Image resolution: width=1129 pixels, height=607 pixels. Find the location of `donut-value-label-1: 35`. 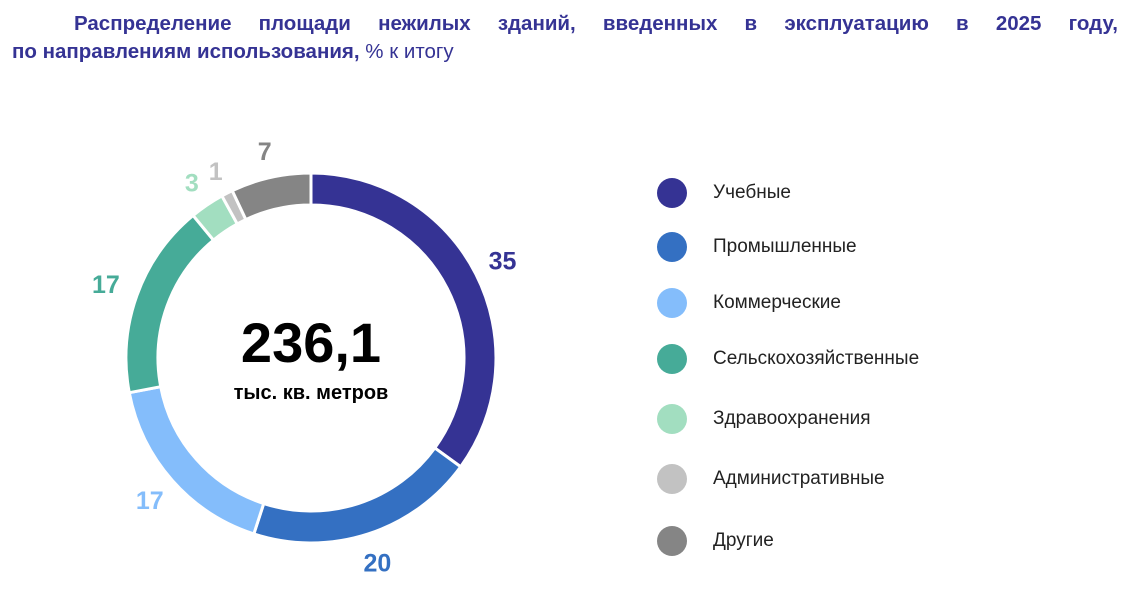

donut-value-label-1: 35 is located at coordinates (503, 261).